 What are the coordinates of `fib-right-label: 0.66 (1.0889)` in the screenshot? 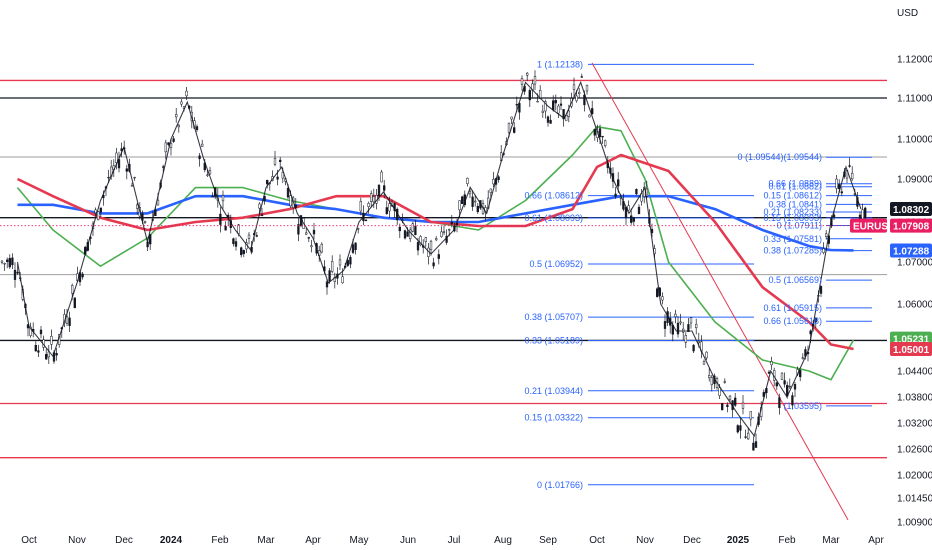 It's located at (795, 184).